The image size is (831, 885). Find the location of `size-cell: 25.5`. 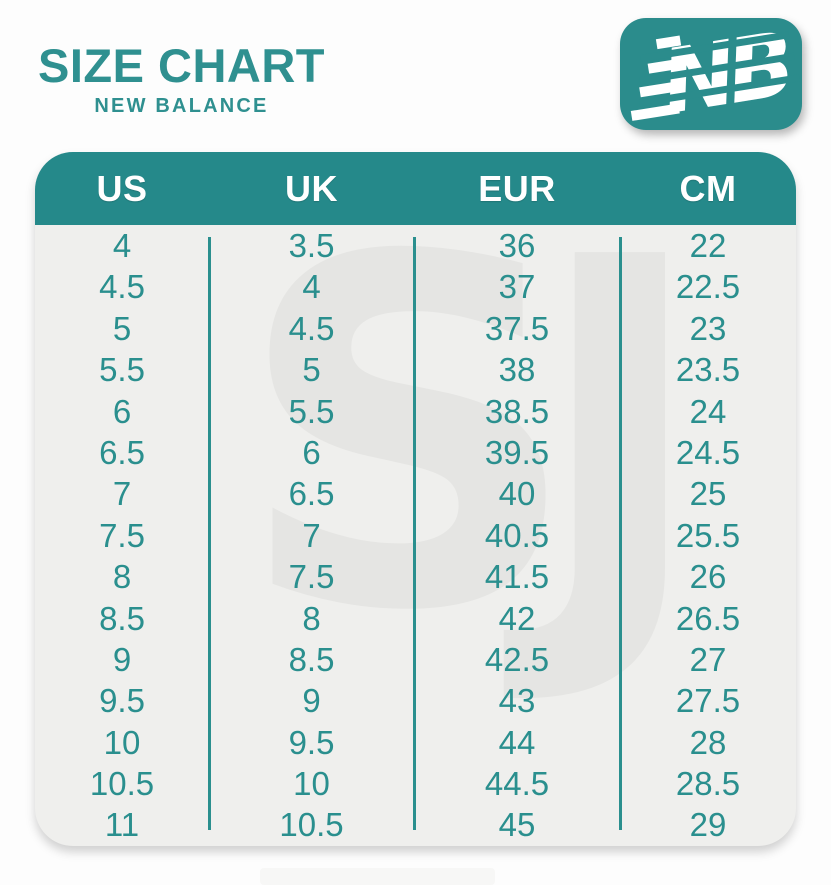

size-cell: 25.5 is located at coordinates (708, 535).